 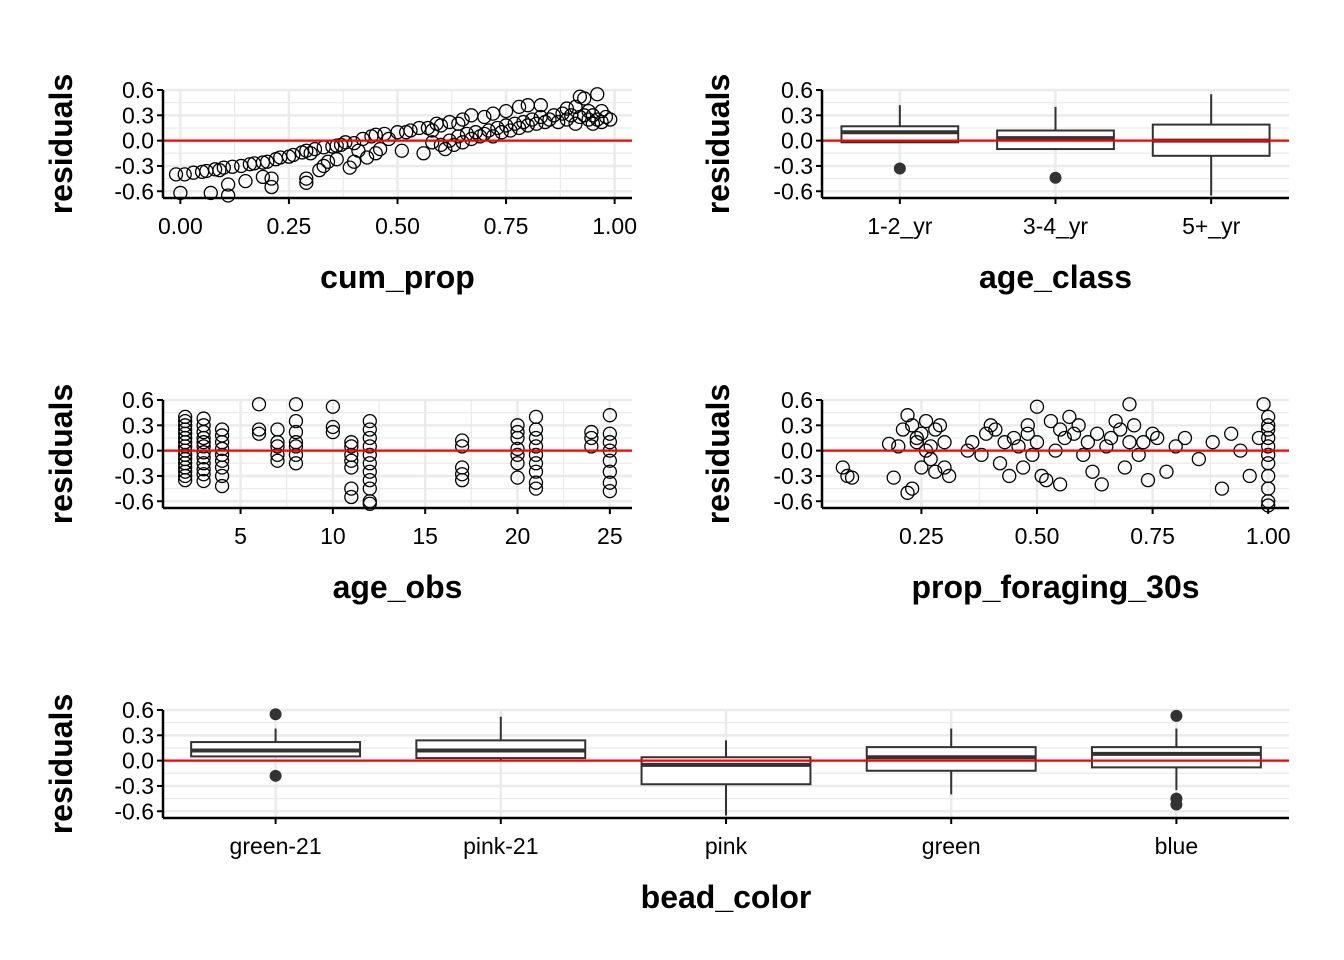 I want to click on x-tick-label: pink-21, so click(x=500, y=846).